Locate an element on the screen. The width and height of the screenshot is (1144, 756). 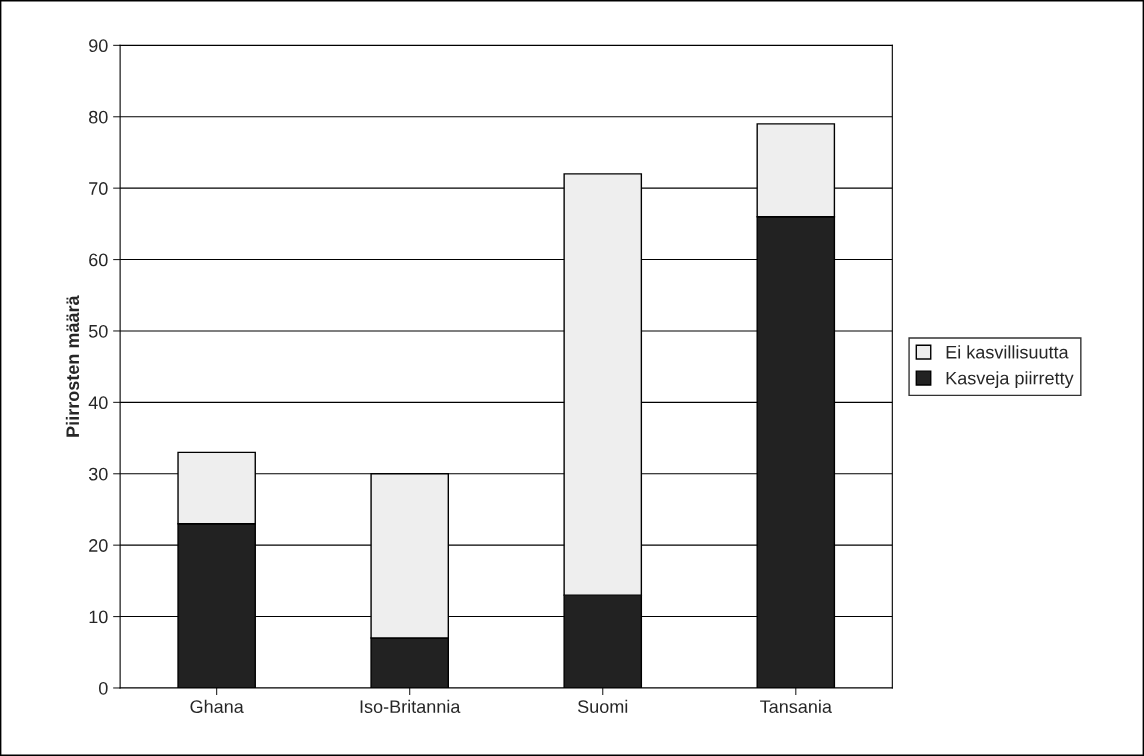
y-tick-label: 60 is located at coordinates (98, 260).